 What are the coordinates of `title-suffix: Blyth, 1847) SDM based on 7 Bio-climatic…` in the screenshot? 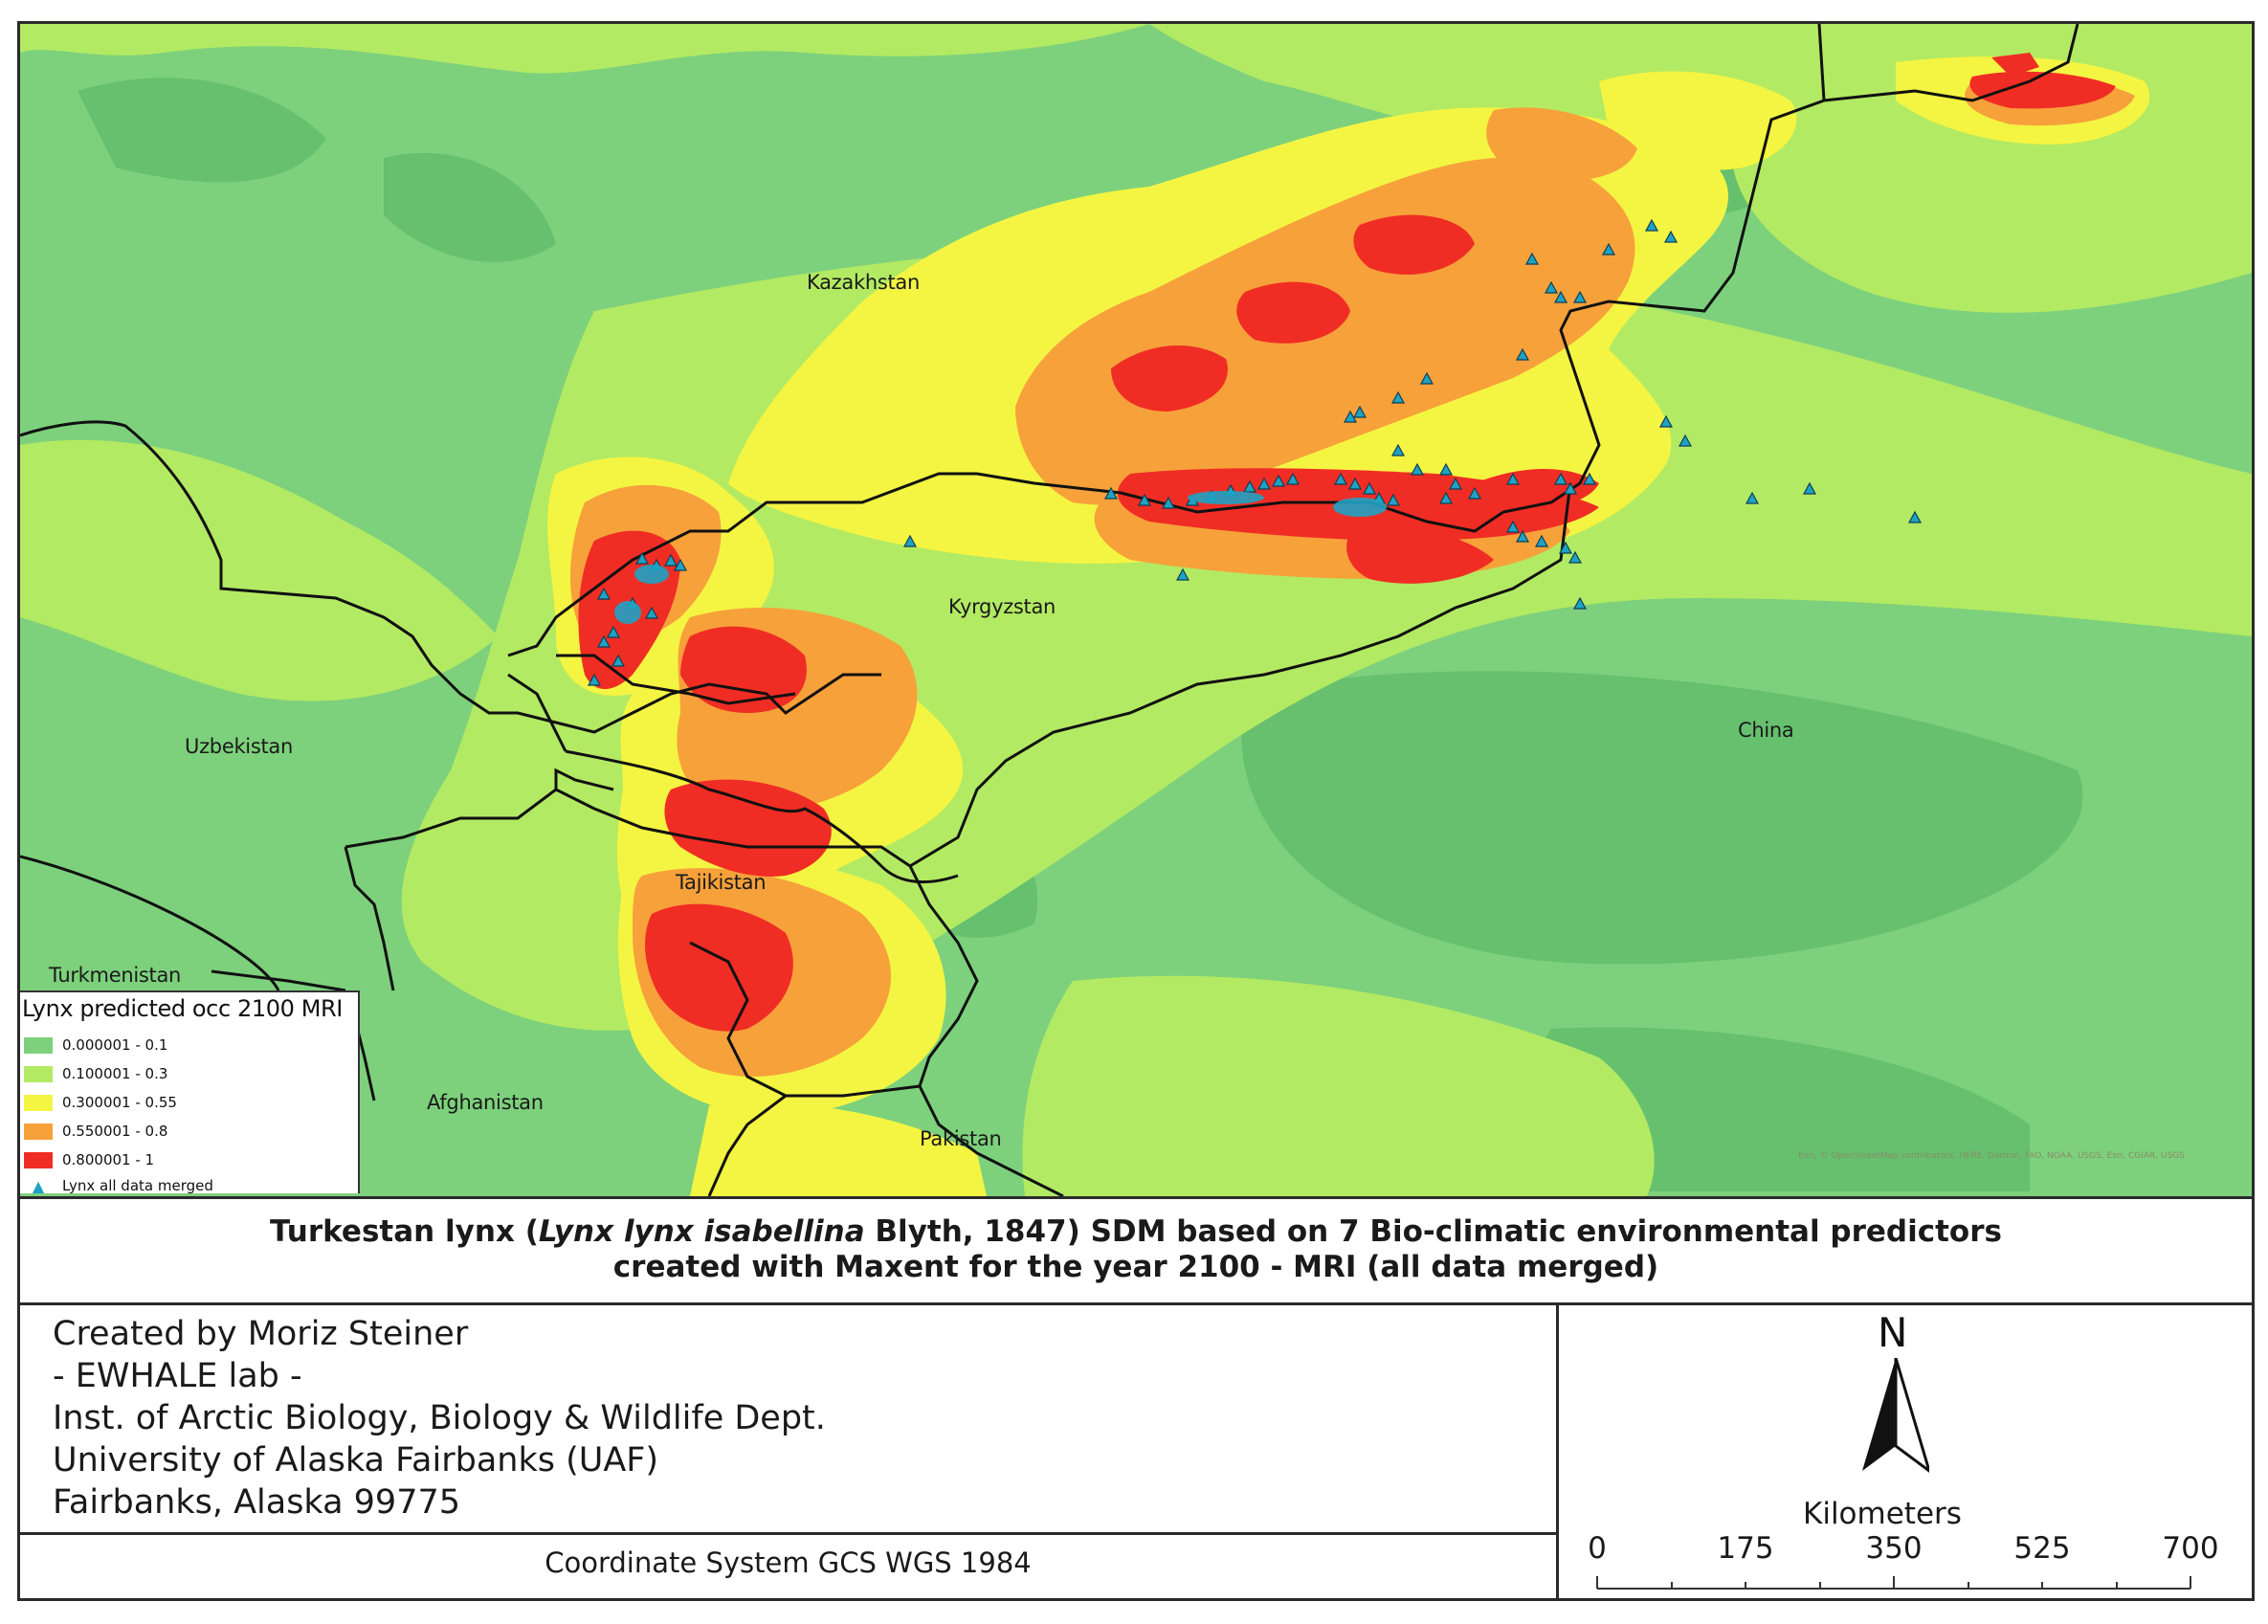 It's located at (1433, 1232).